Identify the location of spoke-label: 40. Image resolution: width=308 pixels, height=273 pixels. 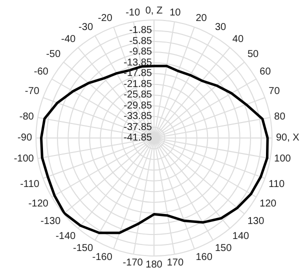
(238, 40).